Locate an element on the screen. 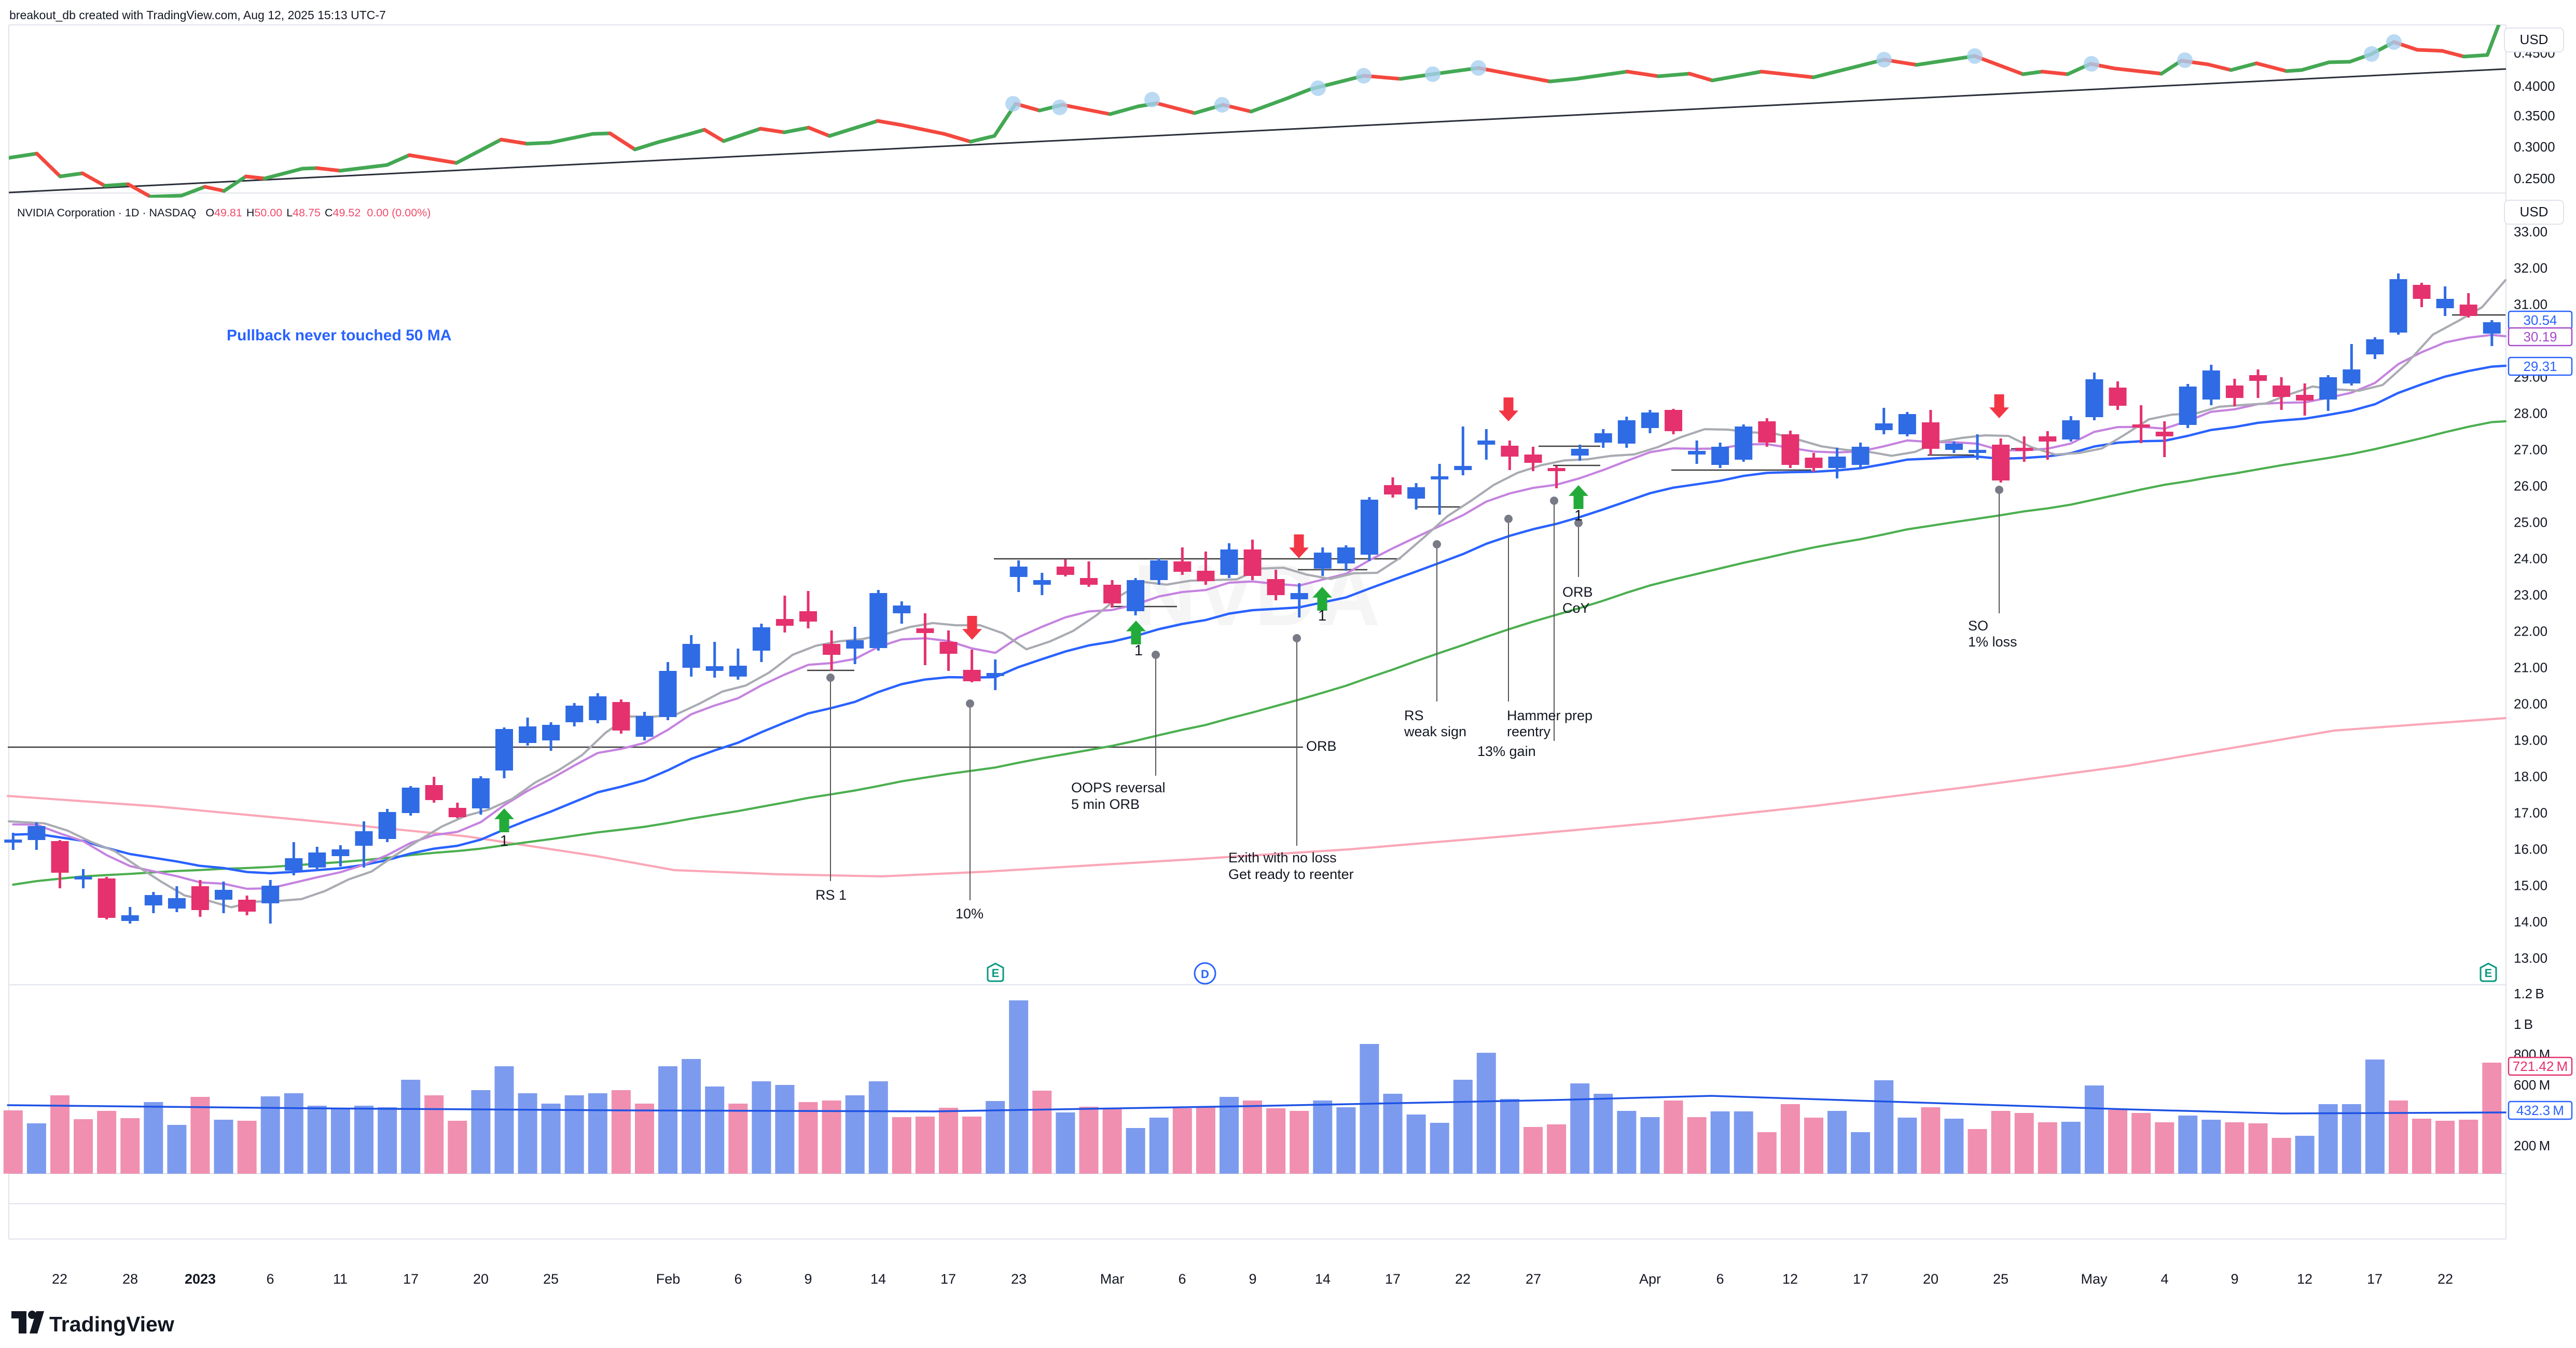 This screenshot has width=2576, height=1348. svg-text: Feb is located at coordinates (668, 1279).